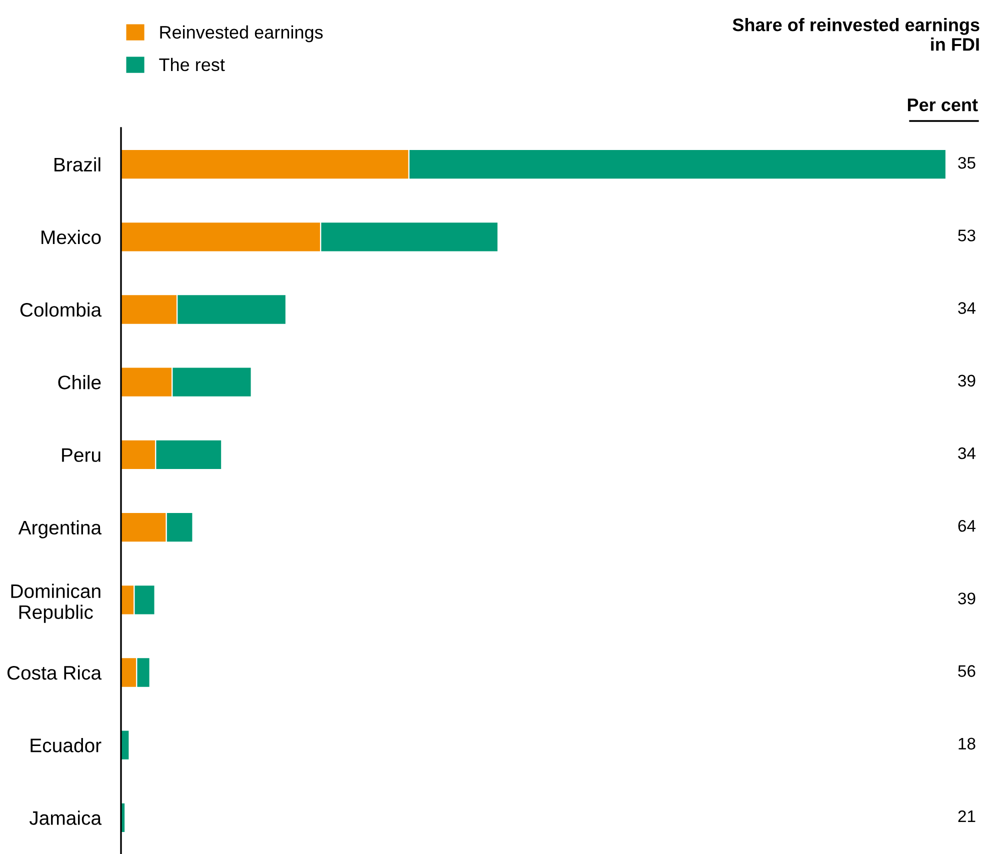  I want to click on text: 21, so click(967, 816).